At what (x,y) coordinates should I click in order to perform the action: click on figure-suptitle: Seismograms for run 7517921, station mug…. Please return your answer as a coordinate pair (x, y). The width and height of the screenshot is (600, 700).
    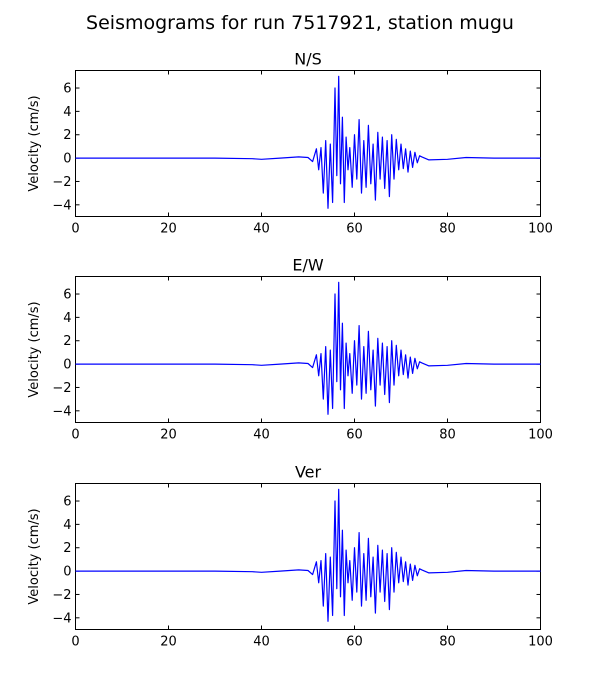
    Looking at the image, I should click on (300, 23).